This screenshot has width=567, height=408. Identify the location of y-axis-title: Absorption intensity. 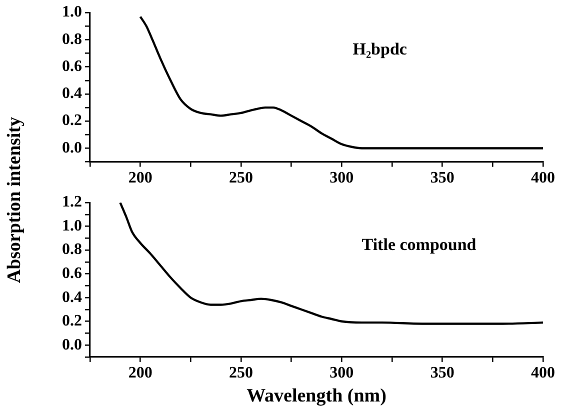
(15, 200).